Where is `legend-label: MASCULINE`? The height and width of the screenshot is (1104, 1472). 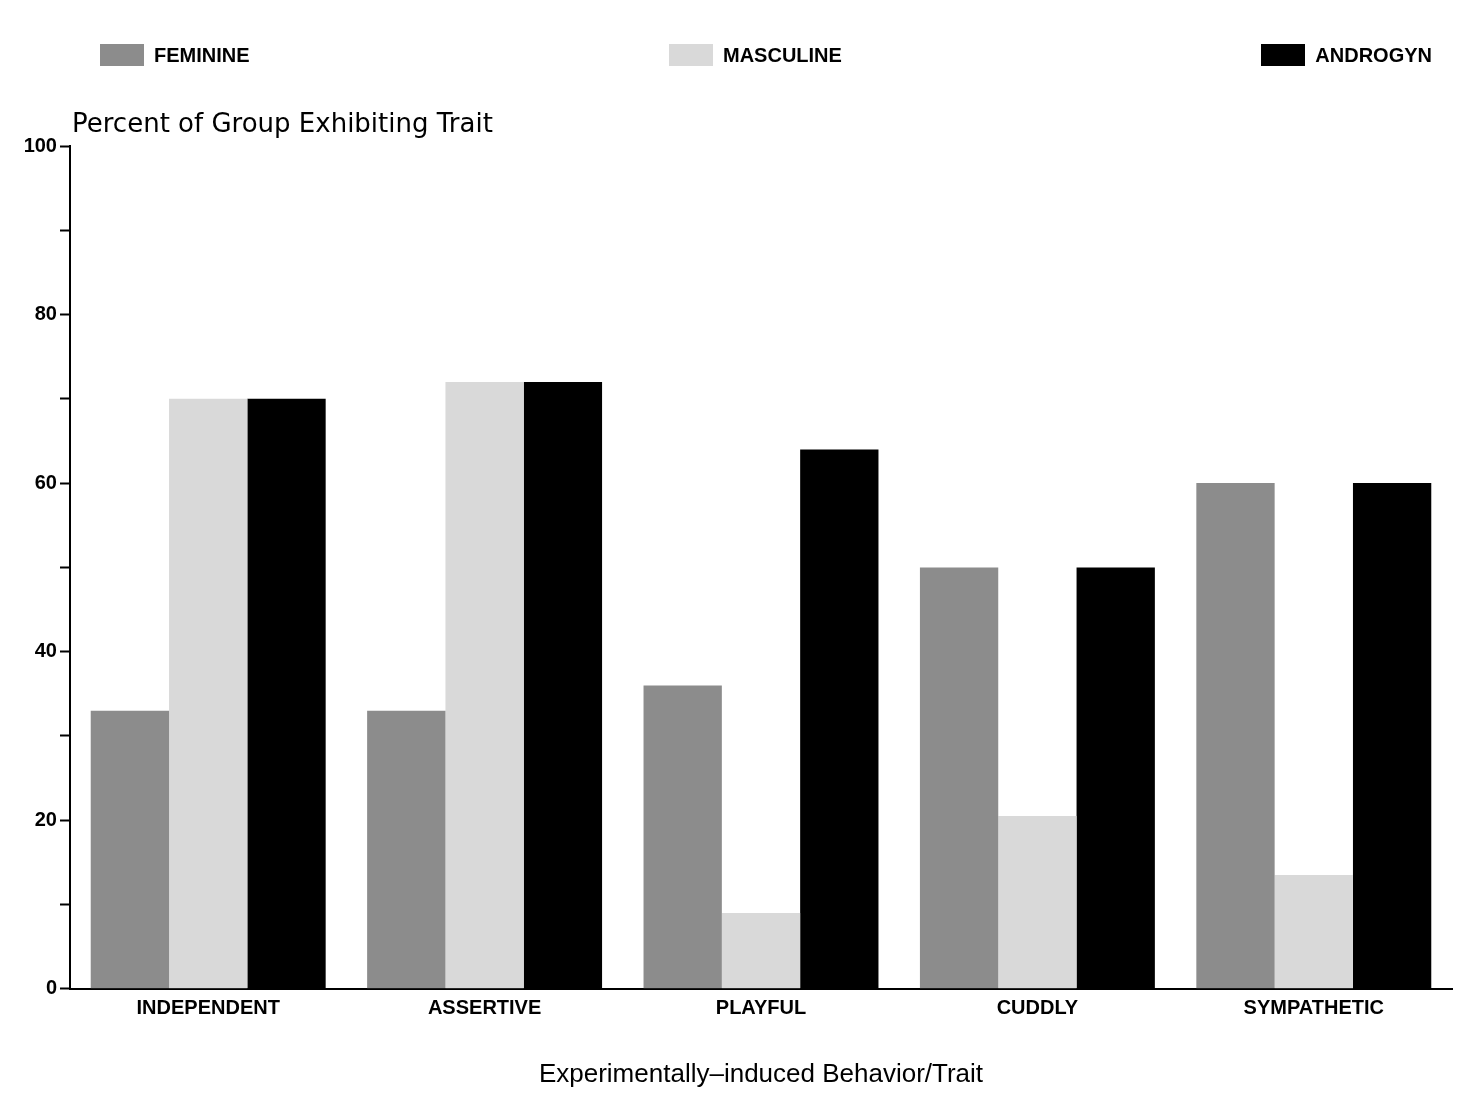
legend-label: MASCULINE is located at coordinates (782, 55).